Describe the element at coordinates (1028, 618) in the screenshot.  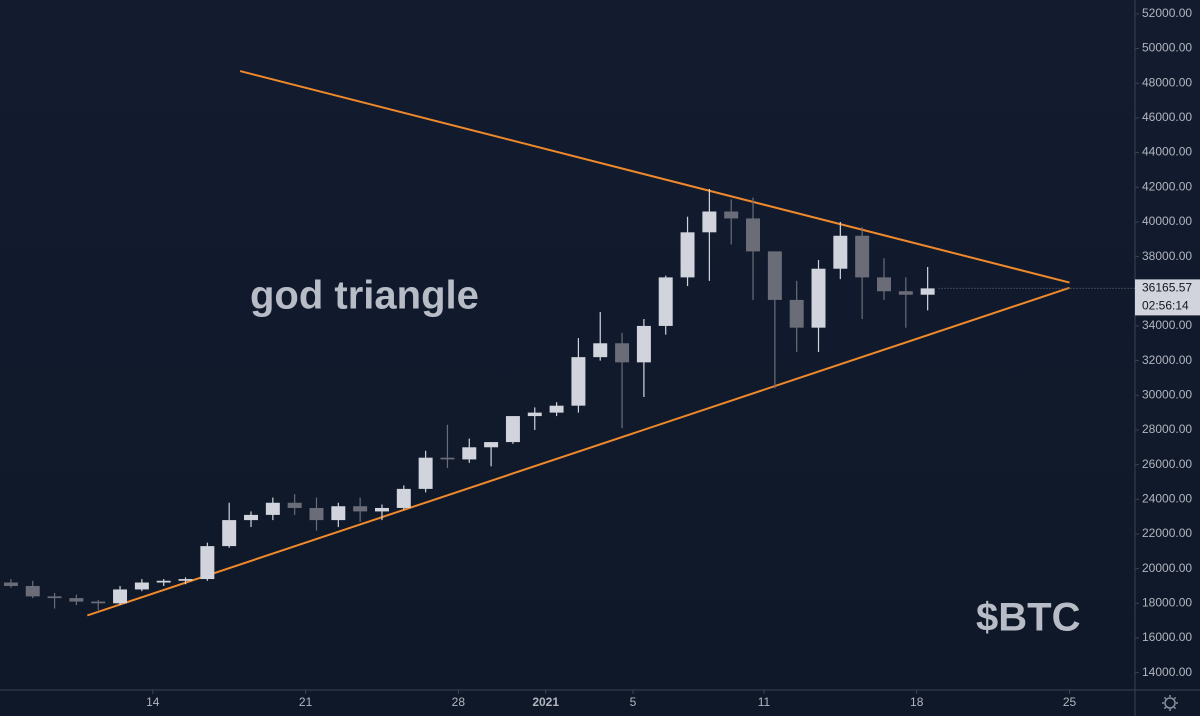
I see `watermark: $BTC` at that location.